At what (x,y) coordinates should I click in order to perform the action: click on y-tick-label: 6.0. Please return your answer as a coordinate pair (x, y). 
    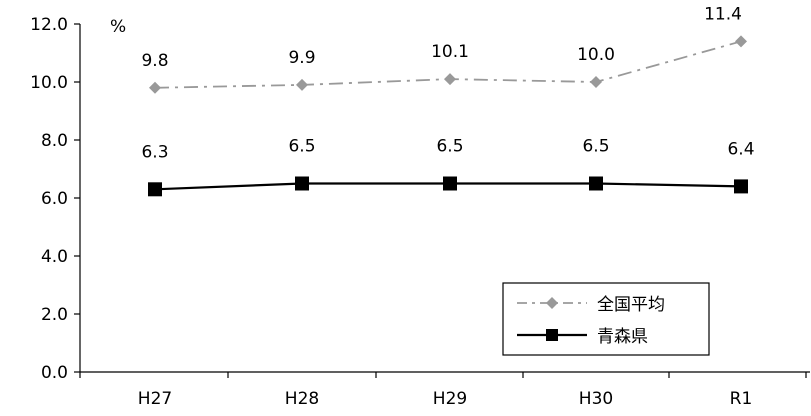
    Looking at the image, I should click on (54, 199).